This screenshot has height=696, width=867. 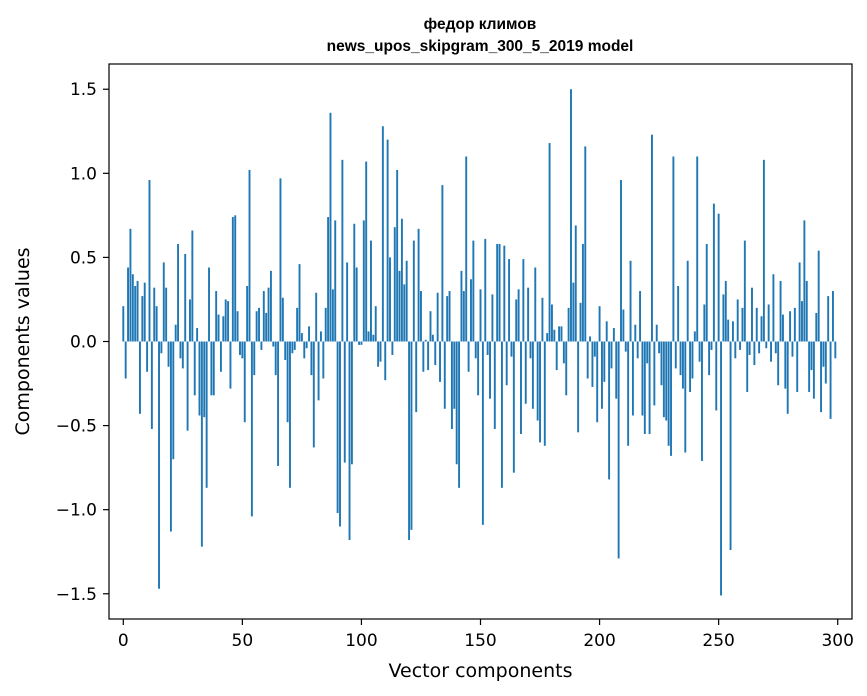 What do you see at coordinates (83, 174) in the screenshot?
I see `y-tick-label: 1.0` at bounding box center [83, 174].